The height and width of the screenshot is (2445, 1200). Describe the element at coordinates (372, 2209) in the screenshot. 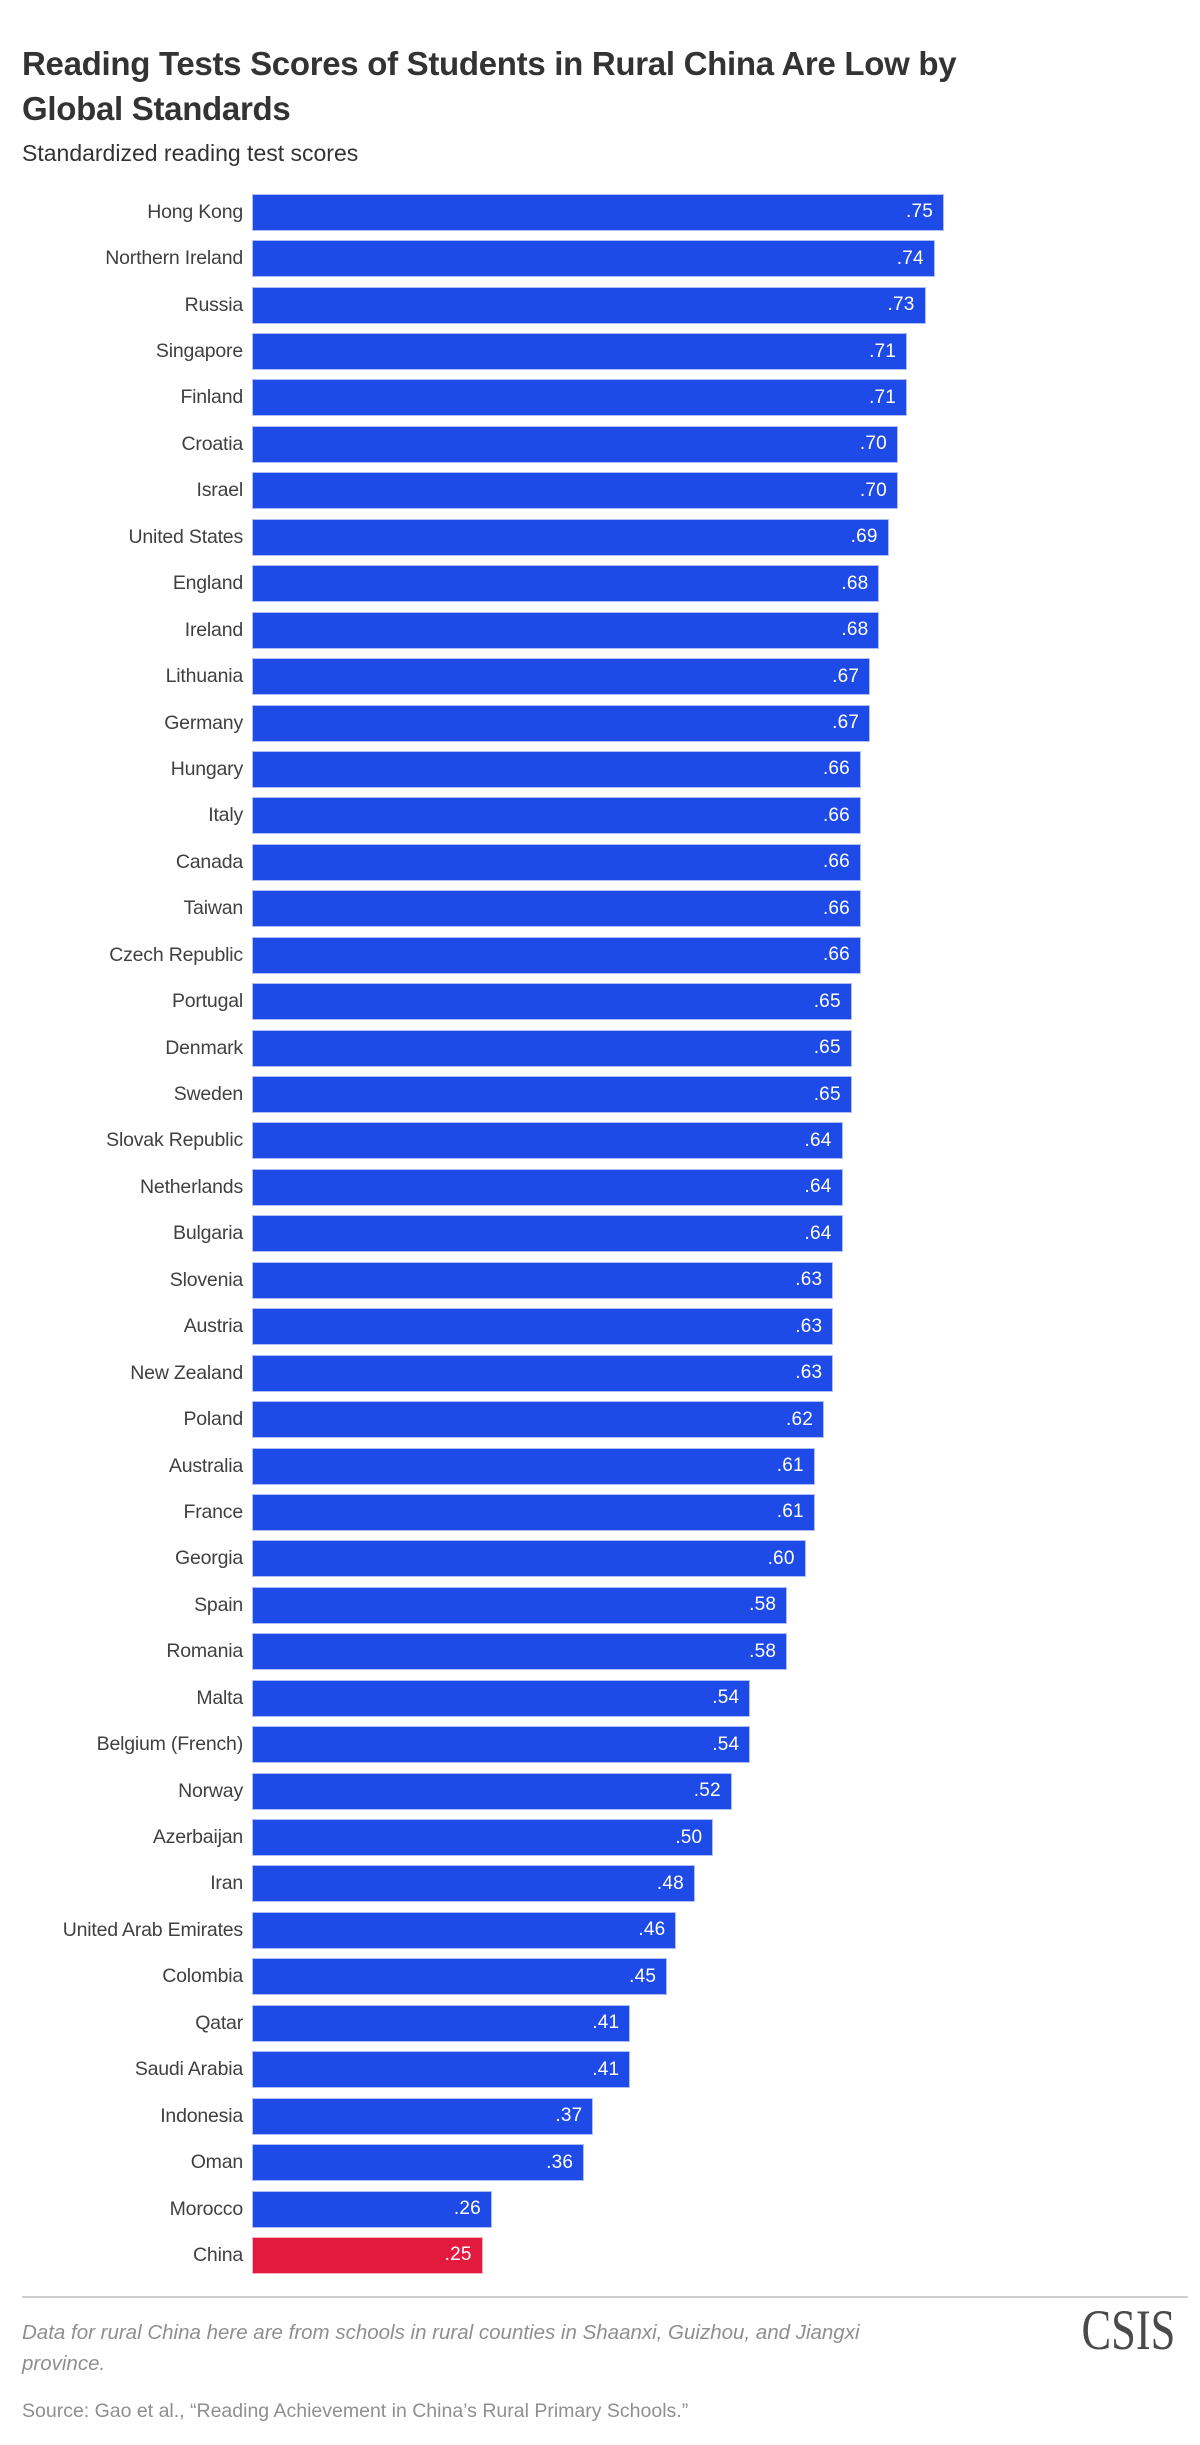

I see `bar: .26` at that location.